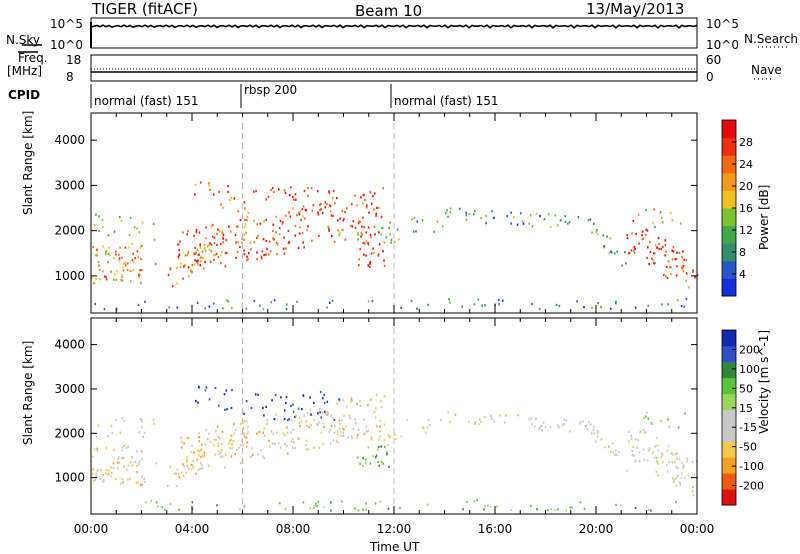 Image resolution: width=800 pixels, height=554 pixels. I want to click on y-tick-label: 4000, so click(69, 140).